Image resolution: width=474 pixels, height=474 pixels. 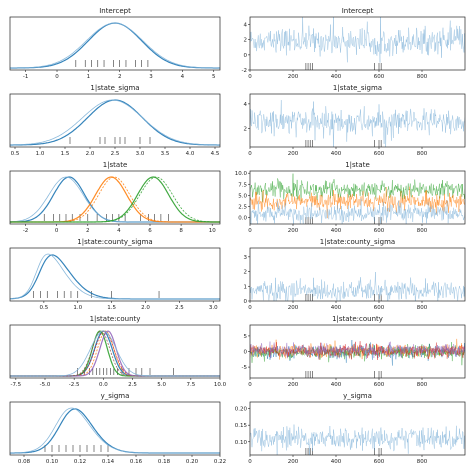 I want to click on x-tick-label: 0.12, so click(x=80, y=462).